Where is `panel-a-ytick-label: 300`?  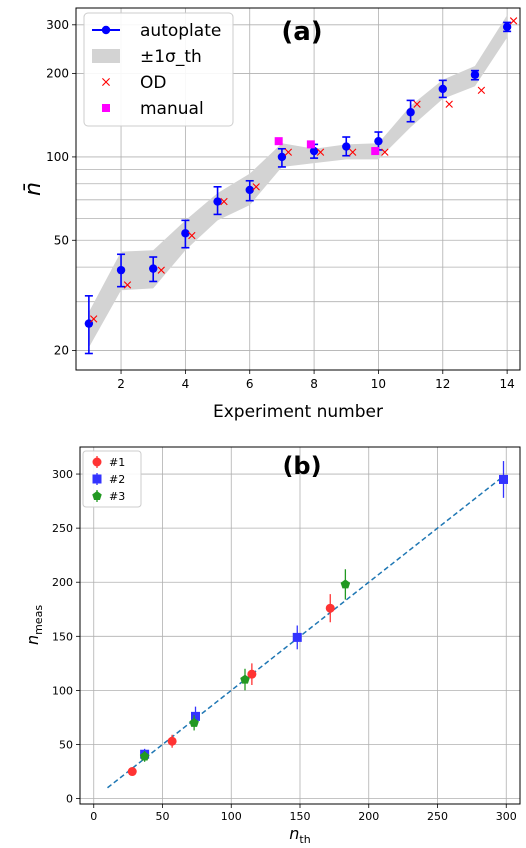 panel-a-ytick-label: 300 is located at coordinates (57, 25).